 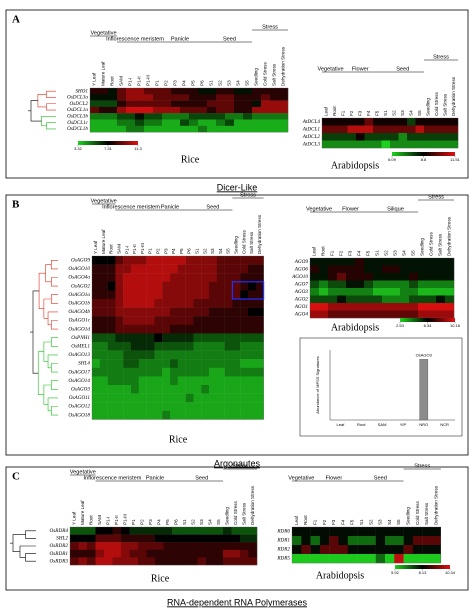 What do you see at coordinates (166, 83) in the screenshot?
I see `column-label: P2` at bounding box center [166, 83].